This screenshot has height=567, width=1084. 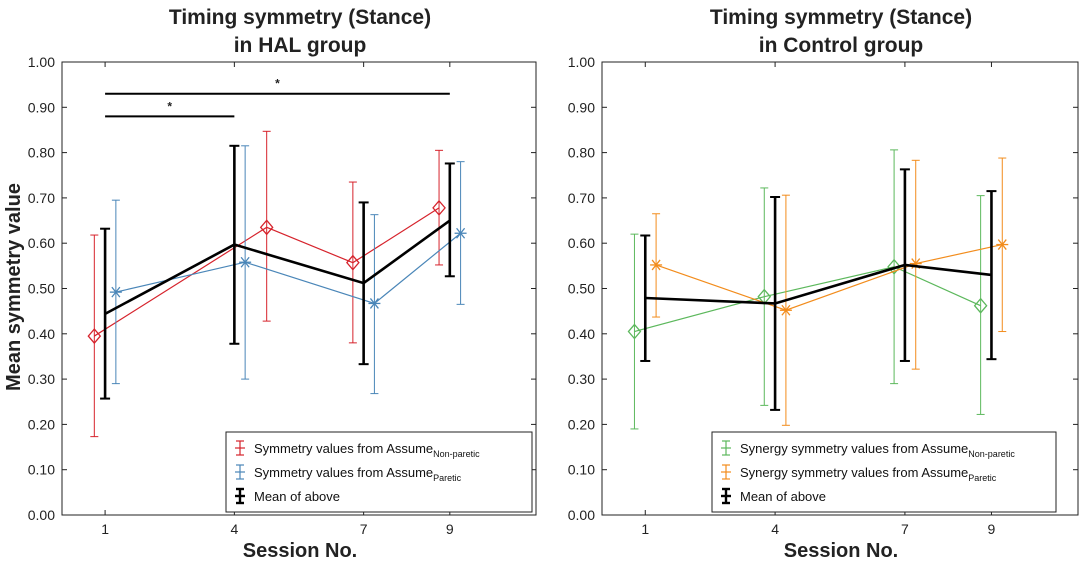 What do you see at coordinates (367, 450) in the screenshot?
I see `legend-label: Symmetry values from AssumeNon-paretic` at bounding box center [367, 450].